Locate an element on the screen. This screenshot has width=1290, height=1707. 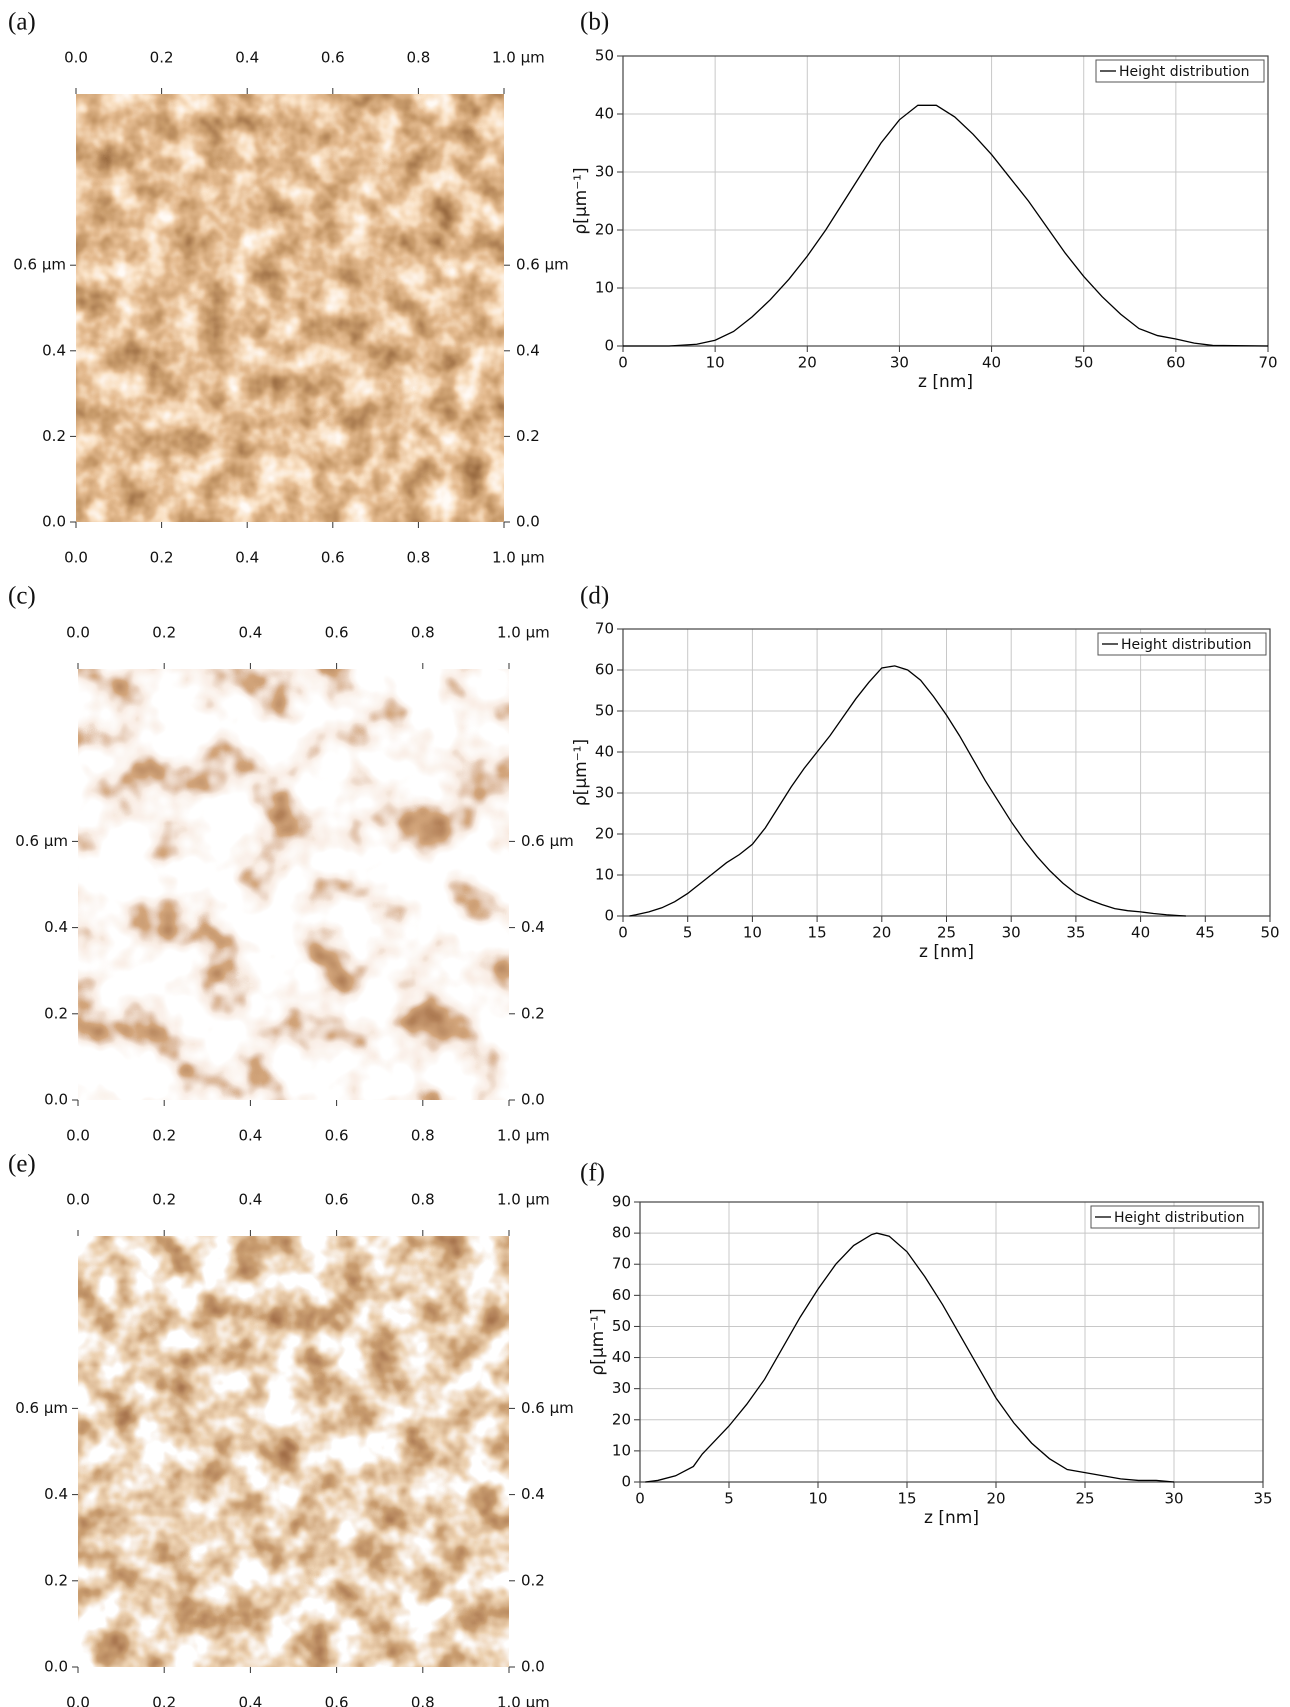
panel-label: (d) is located at coordinates (594, 596).